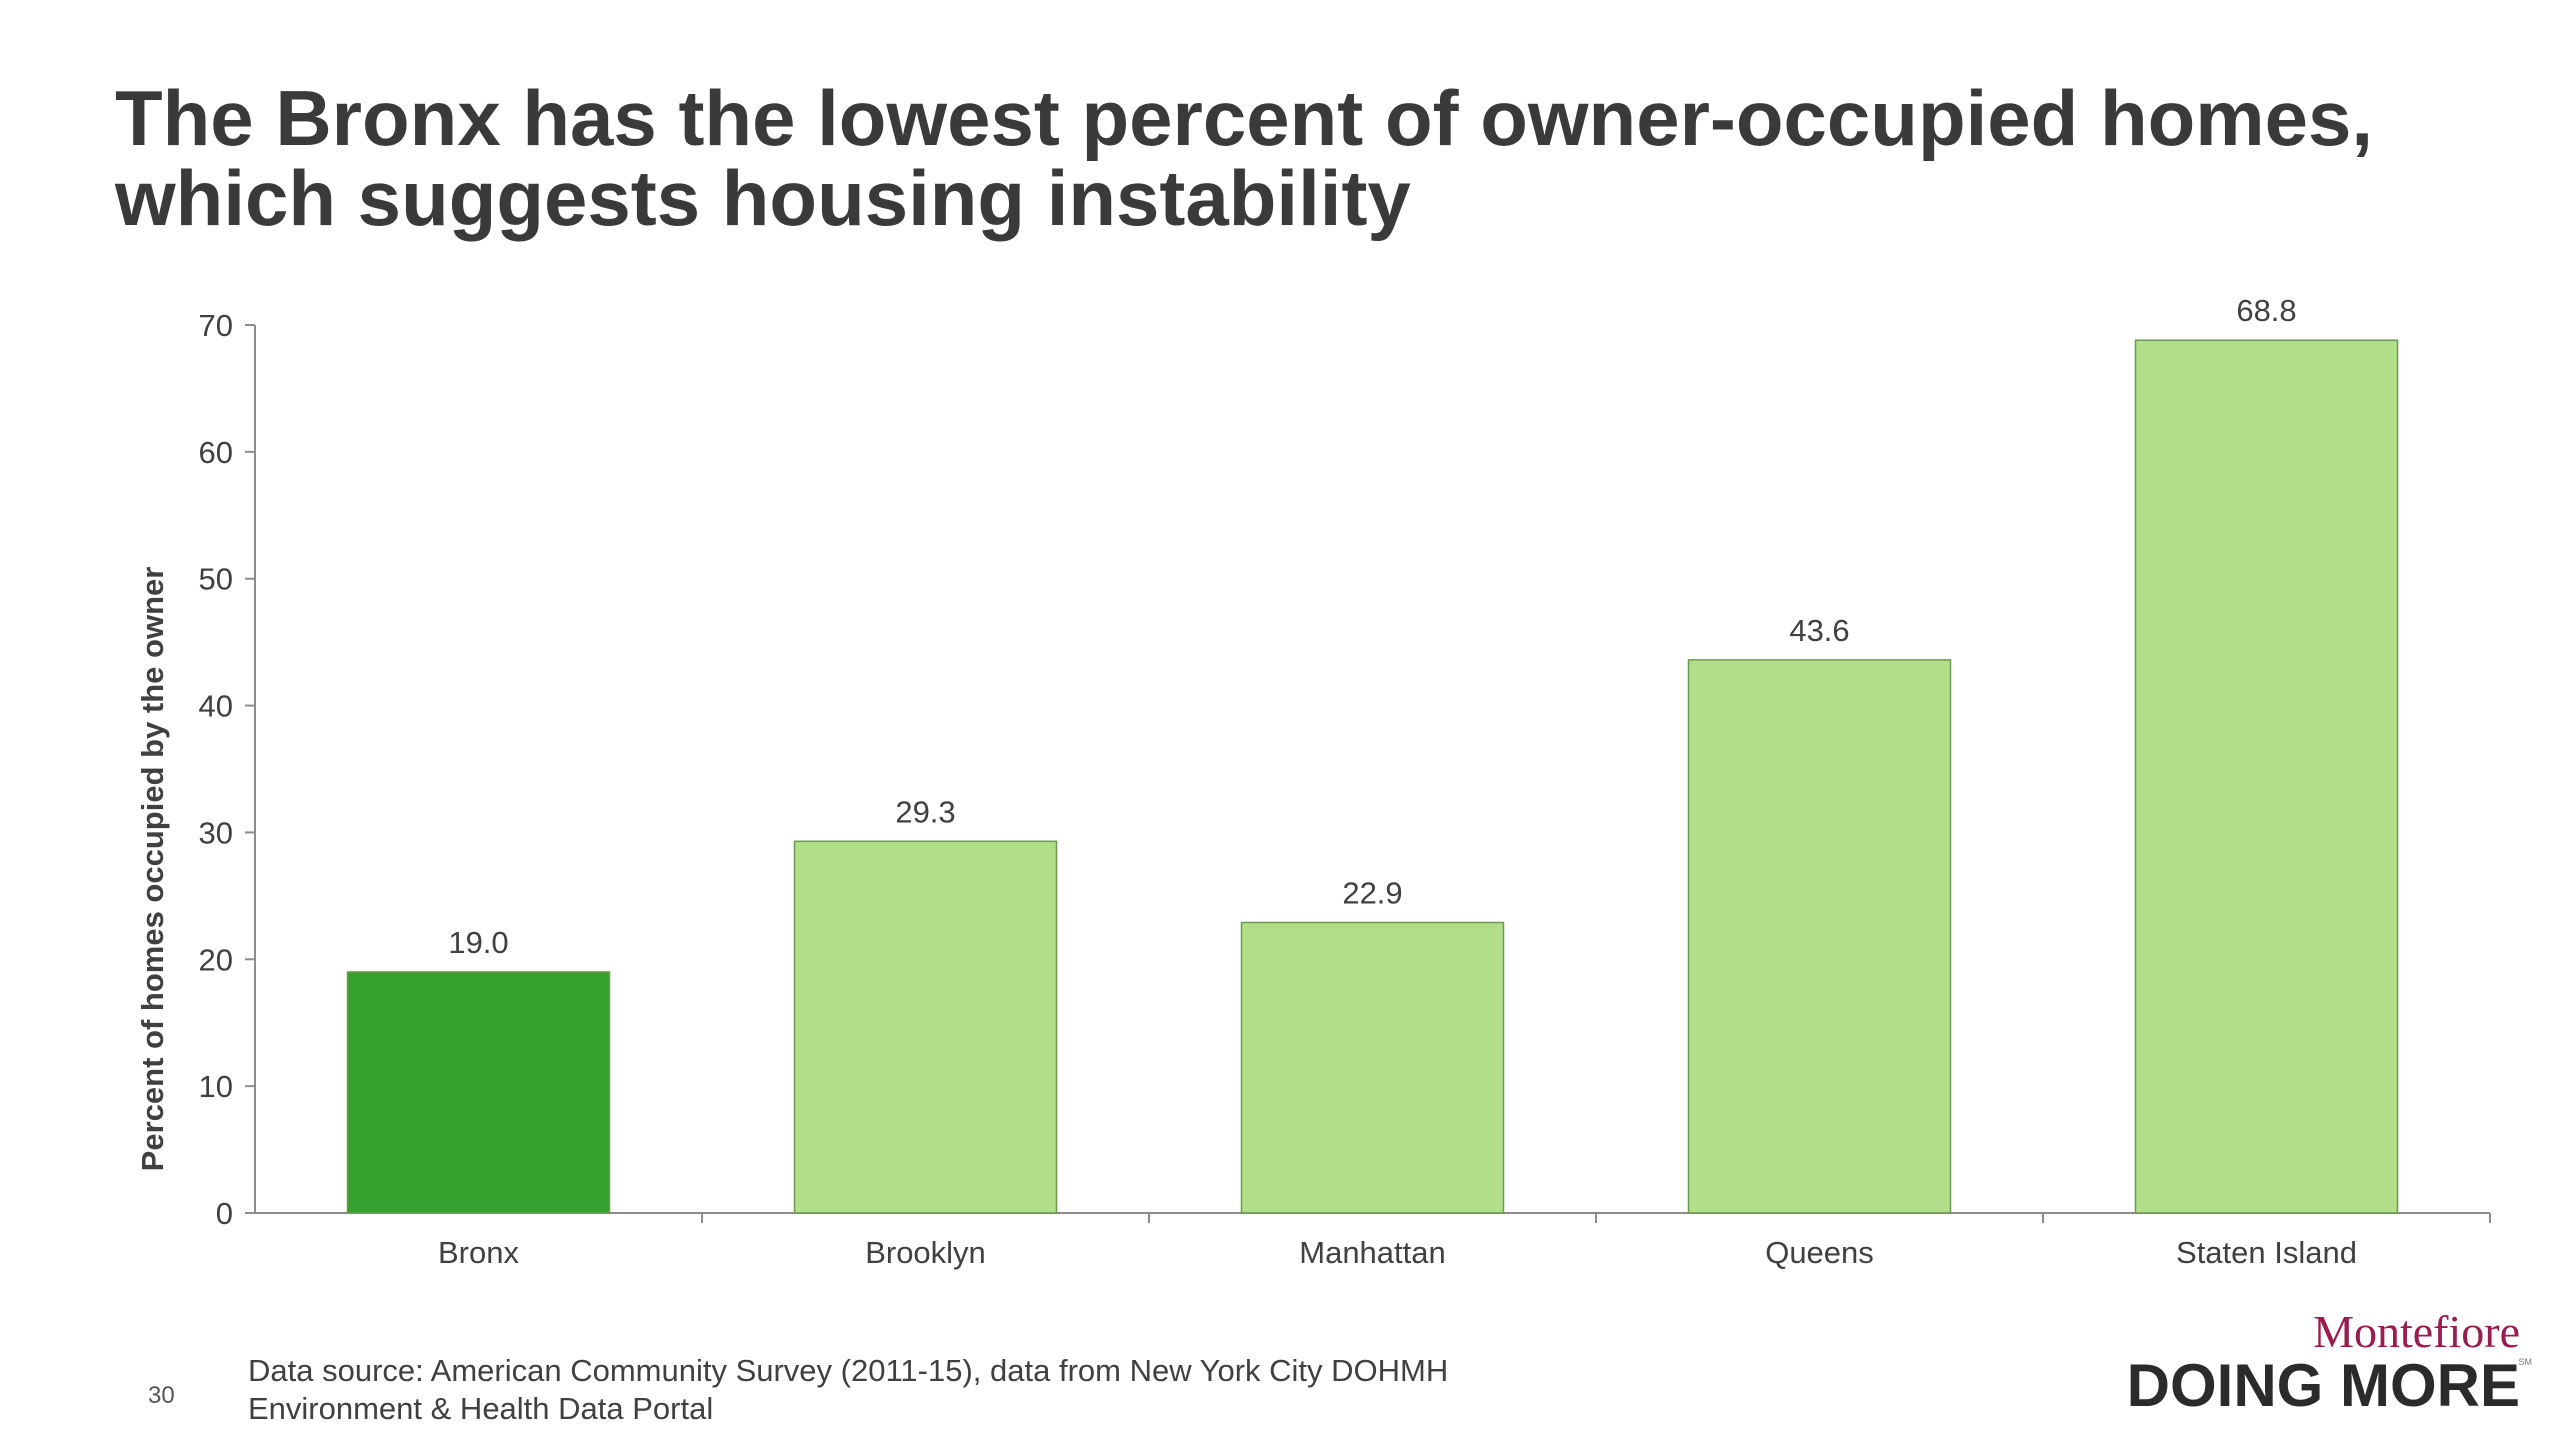  I want to click on montefiore-logo: Montefiore DOING MORE SM, so click(2326, 1362).